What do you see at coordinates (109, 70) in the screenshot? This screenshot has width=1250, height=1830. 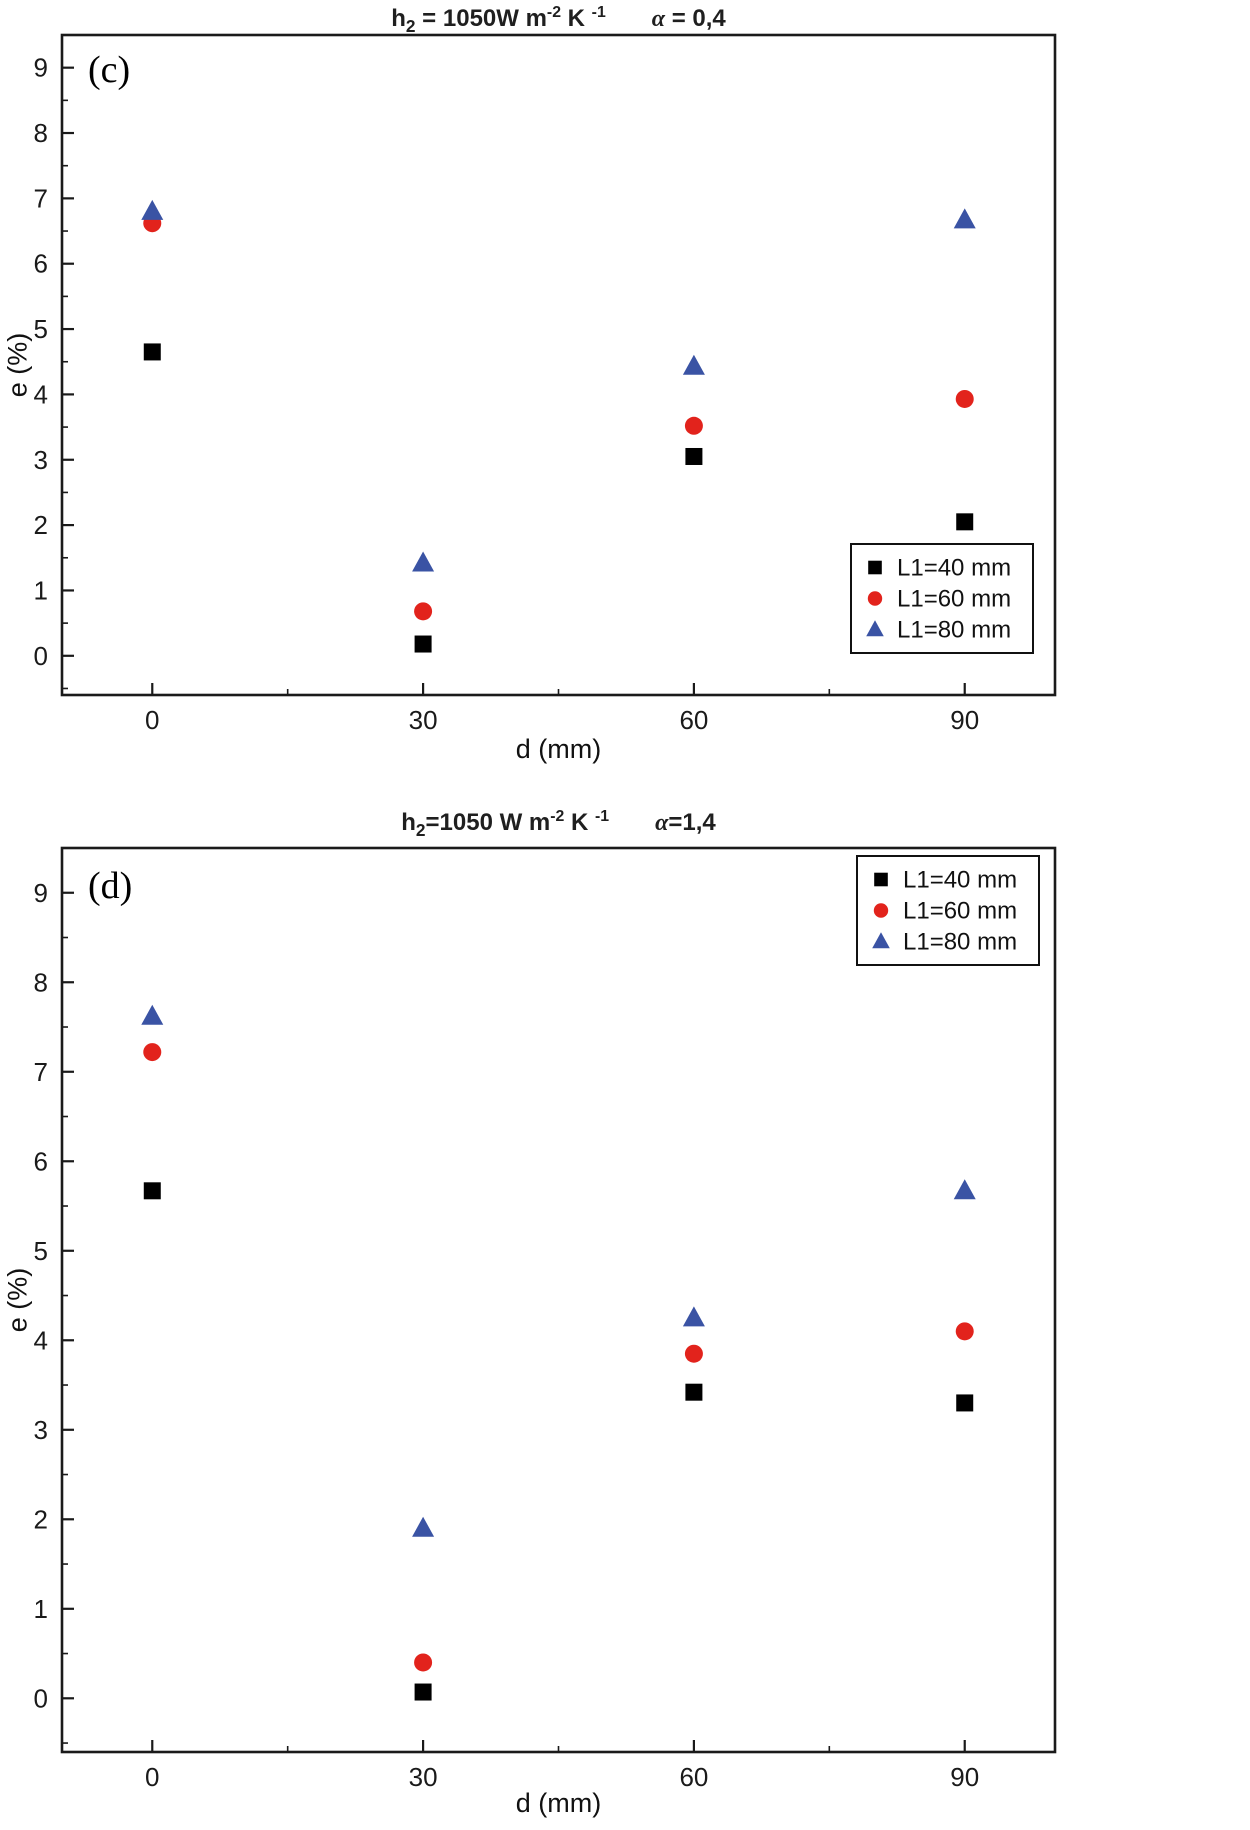 I see `panel-label: (c)` at bounding box center [109, 70].